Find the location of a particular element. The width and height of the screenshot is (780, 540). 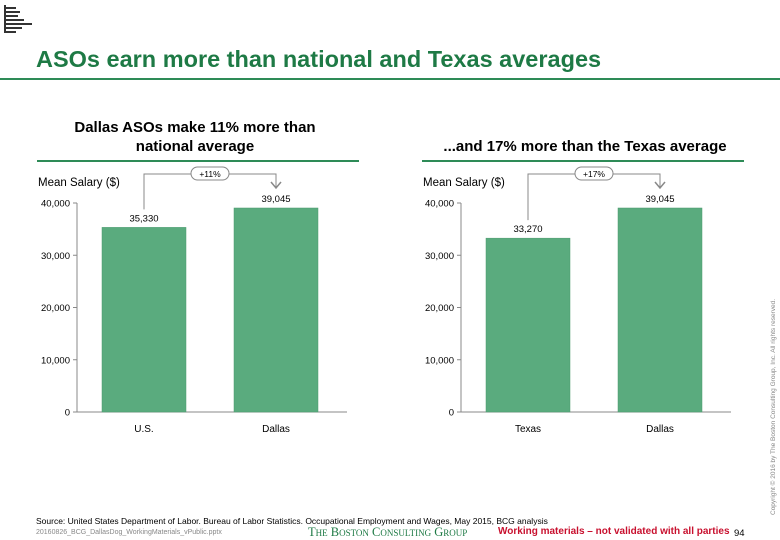

right-category-label: Dallas is located at coordinates (660, 429).